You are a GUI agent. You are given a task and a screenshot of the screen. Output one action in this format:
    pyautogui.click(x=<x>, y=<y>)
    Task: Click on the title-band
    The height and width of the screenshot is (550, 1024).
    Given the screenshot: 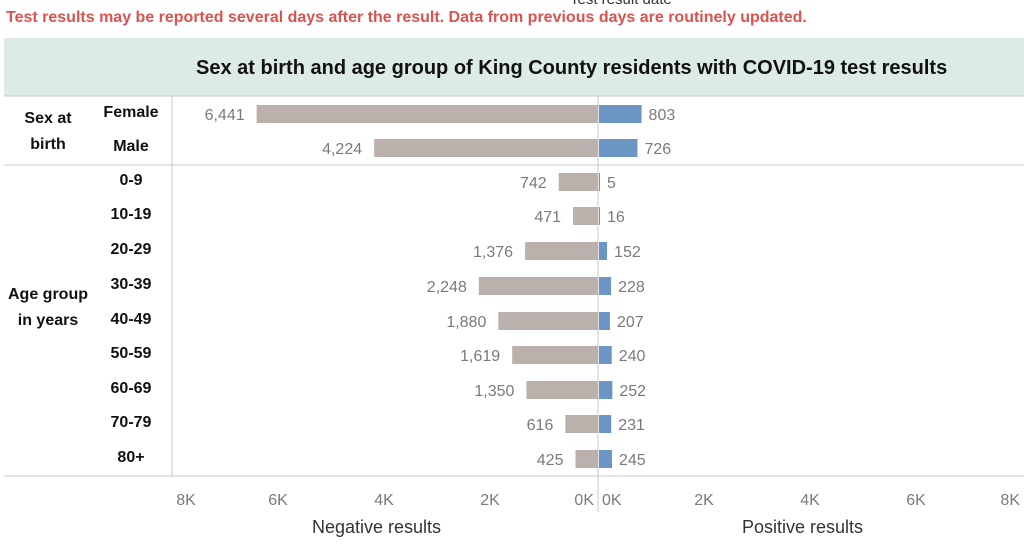 What is the action you would take?
    pyautogui.click(x=514, y=67)
    